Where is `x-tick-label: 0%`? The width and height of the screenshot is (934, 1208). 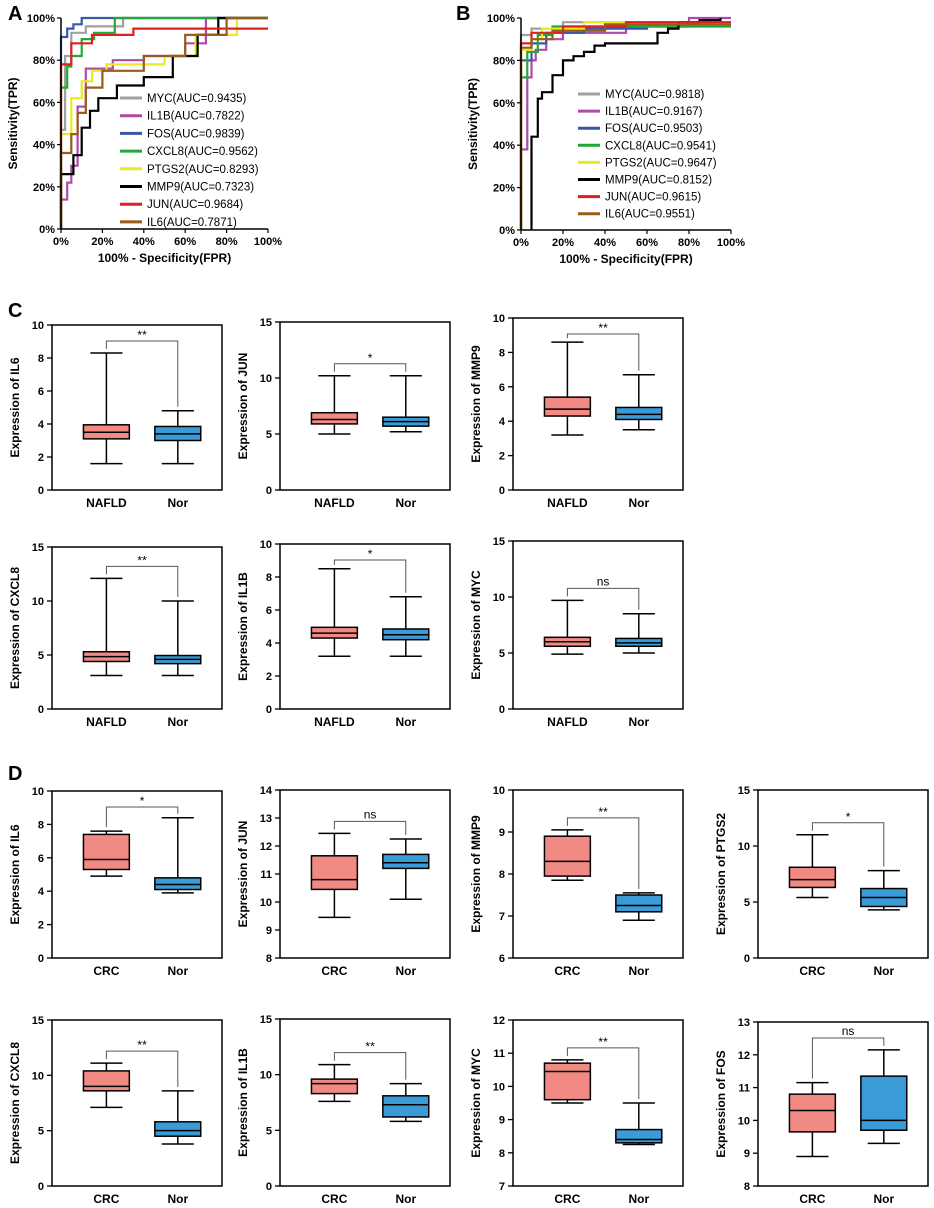 x-tick-label: 0% is located at coordinates (521, 243).